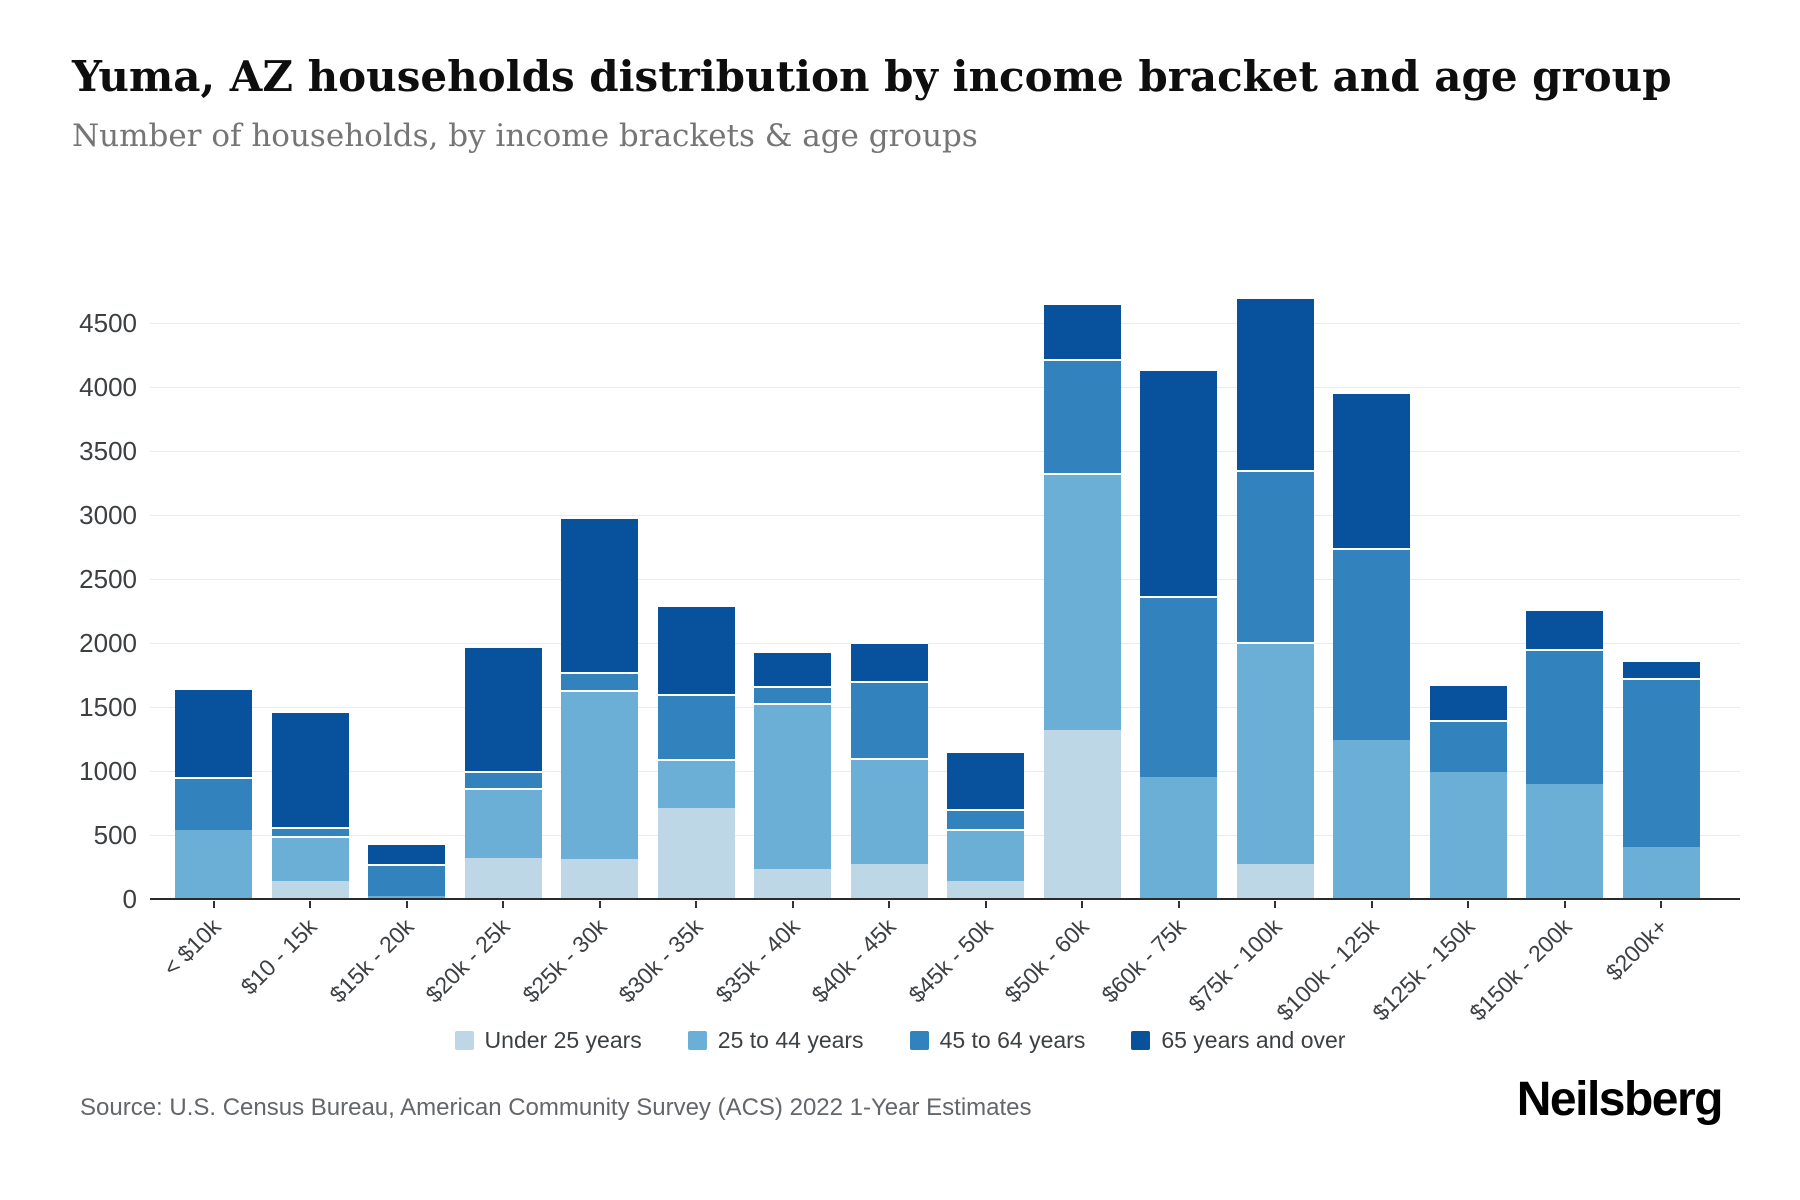  Describe the element at coordinates (108, 643) in the screenshot. I see `y-axis-tick-label: 2000` at that location.